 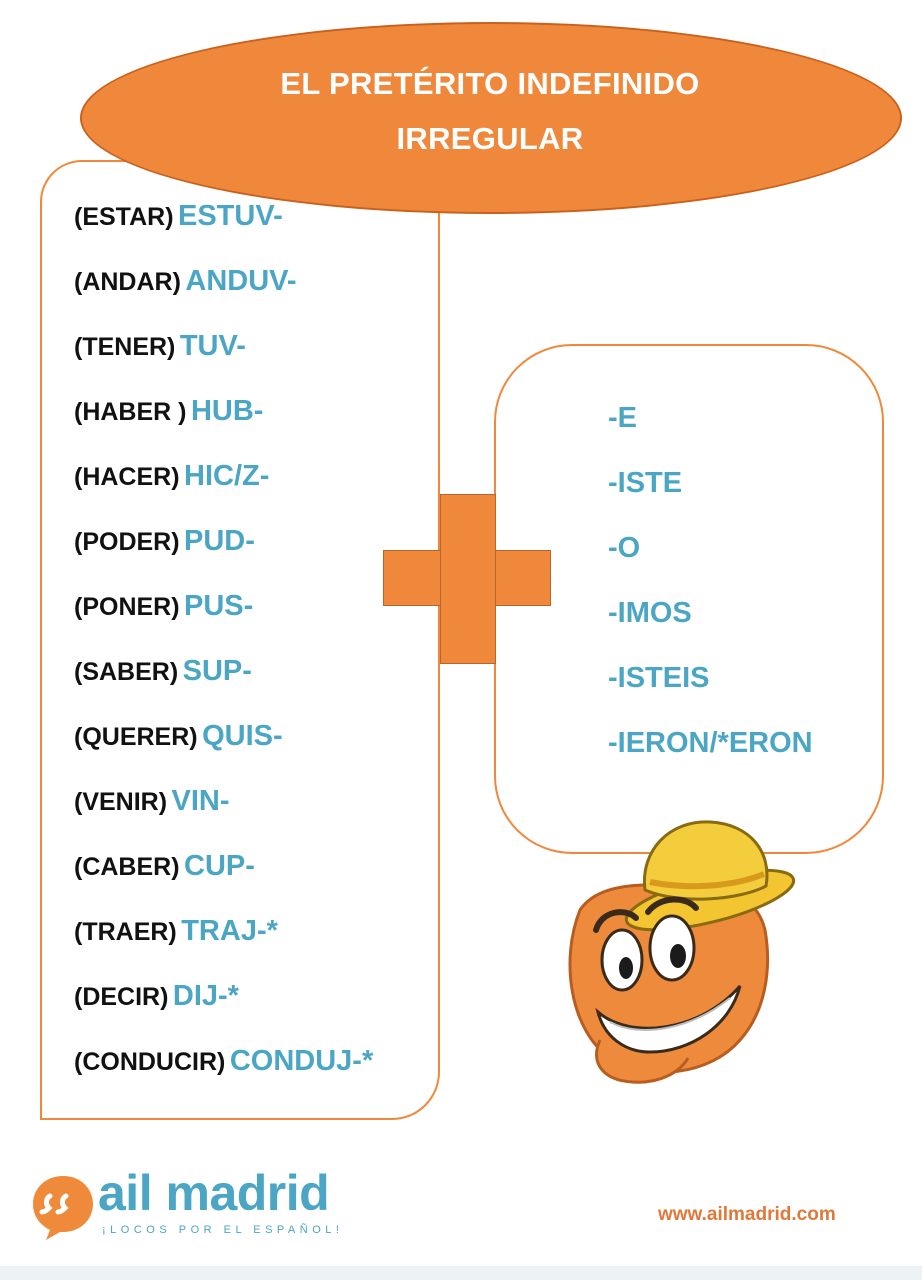 What do you see at coordinates (125, 932) in the screenshot?
I see `verb-infinitive: (TRAER)` at bounding box center [125, 932].